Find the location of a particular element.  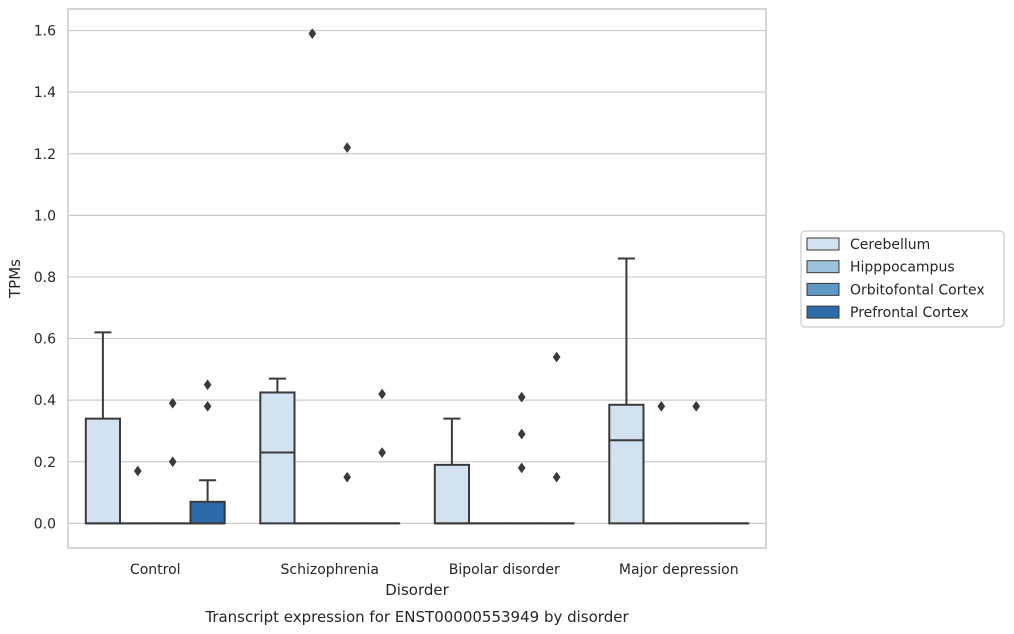

x-tick-label: Control is located at coordinates (155, 570).